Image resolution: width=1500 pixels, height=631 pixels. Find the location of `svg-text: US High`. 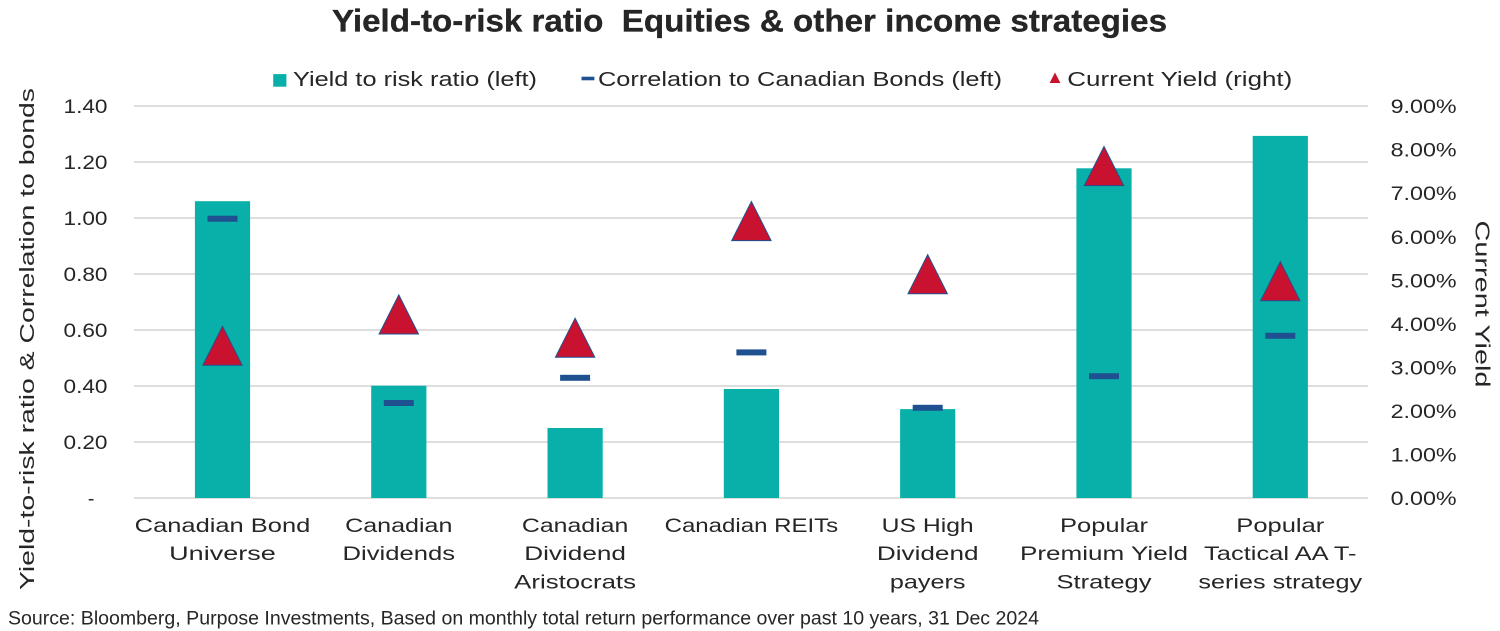

svg-text: US High is located at coordinates (928, 526).